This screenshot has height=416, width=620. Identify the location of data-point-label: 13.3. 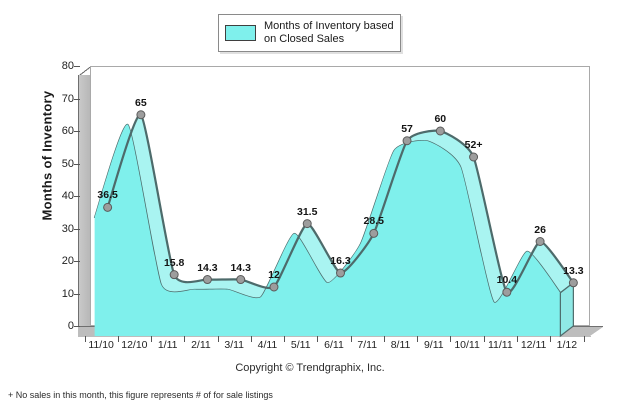
(573, 270).